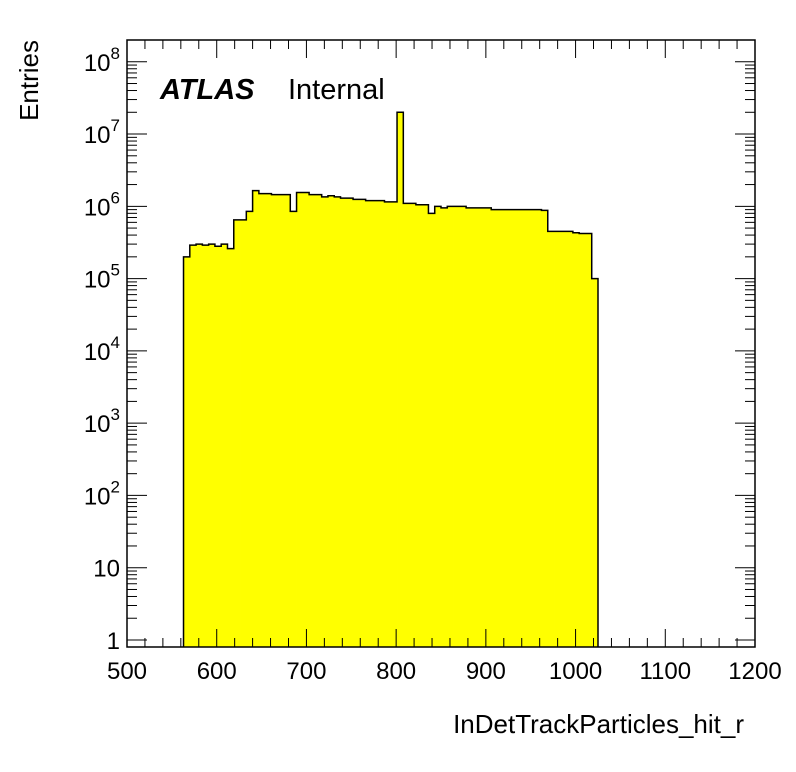  I want to click on y-tick-label: 10⁴, so click(102, 349).